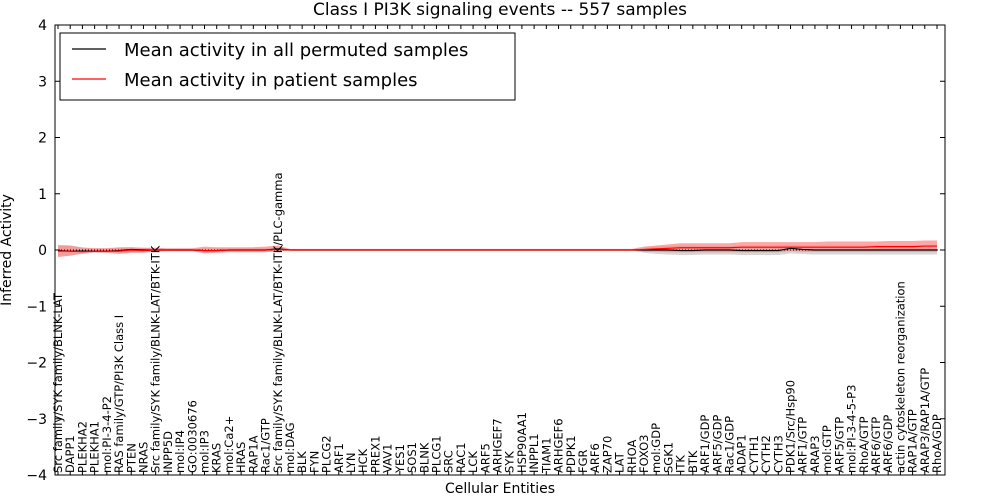  What do you see at coordinates (388, 458) in the screenshot?
I see `x-tick-label: VAV1` at bounding box center [388, 458].